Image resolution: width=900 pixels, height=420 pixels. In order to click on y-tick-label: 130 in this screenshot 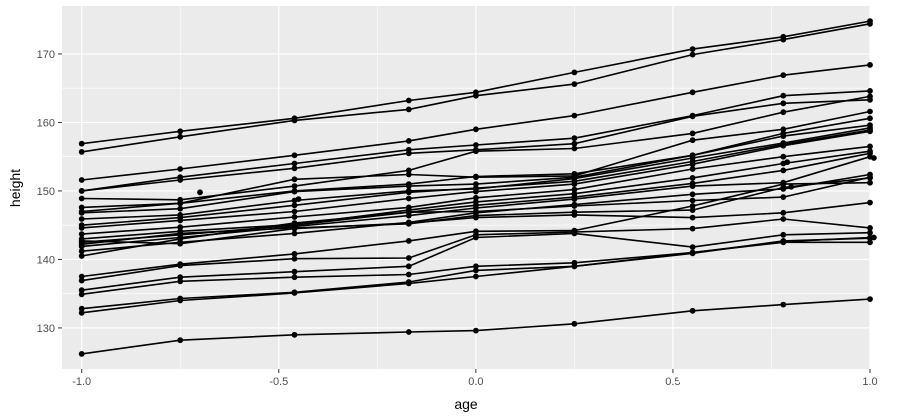, I will do `click(46, 329)`.